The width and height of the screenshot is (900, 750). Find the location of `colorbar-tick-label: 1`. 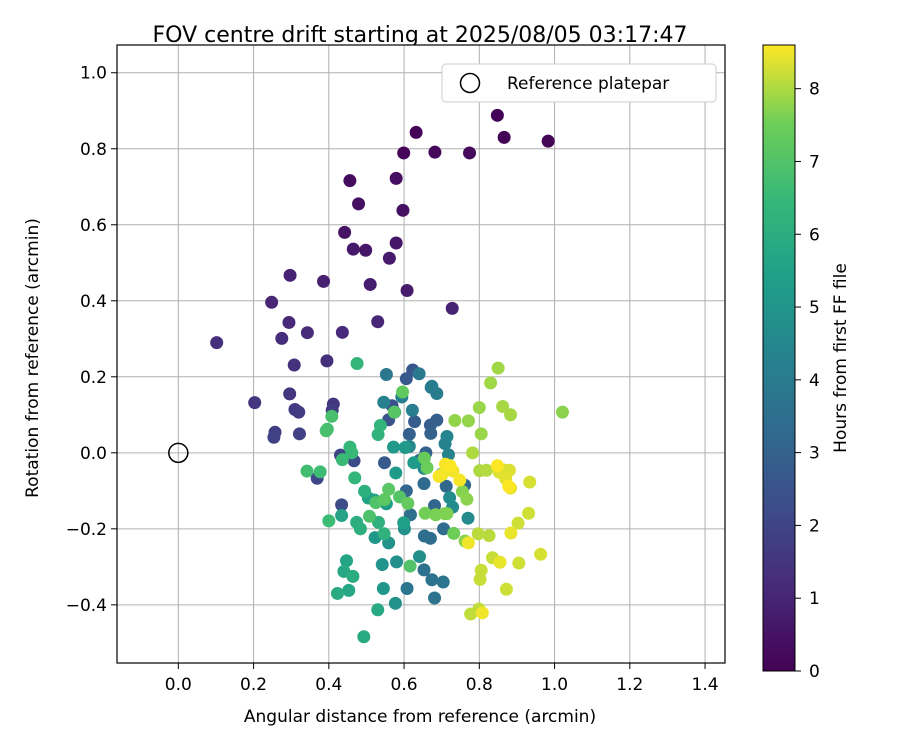

colorbar-tick-label: 1 is located at coordinates (814, 599).